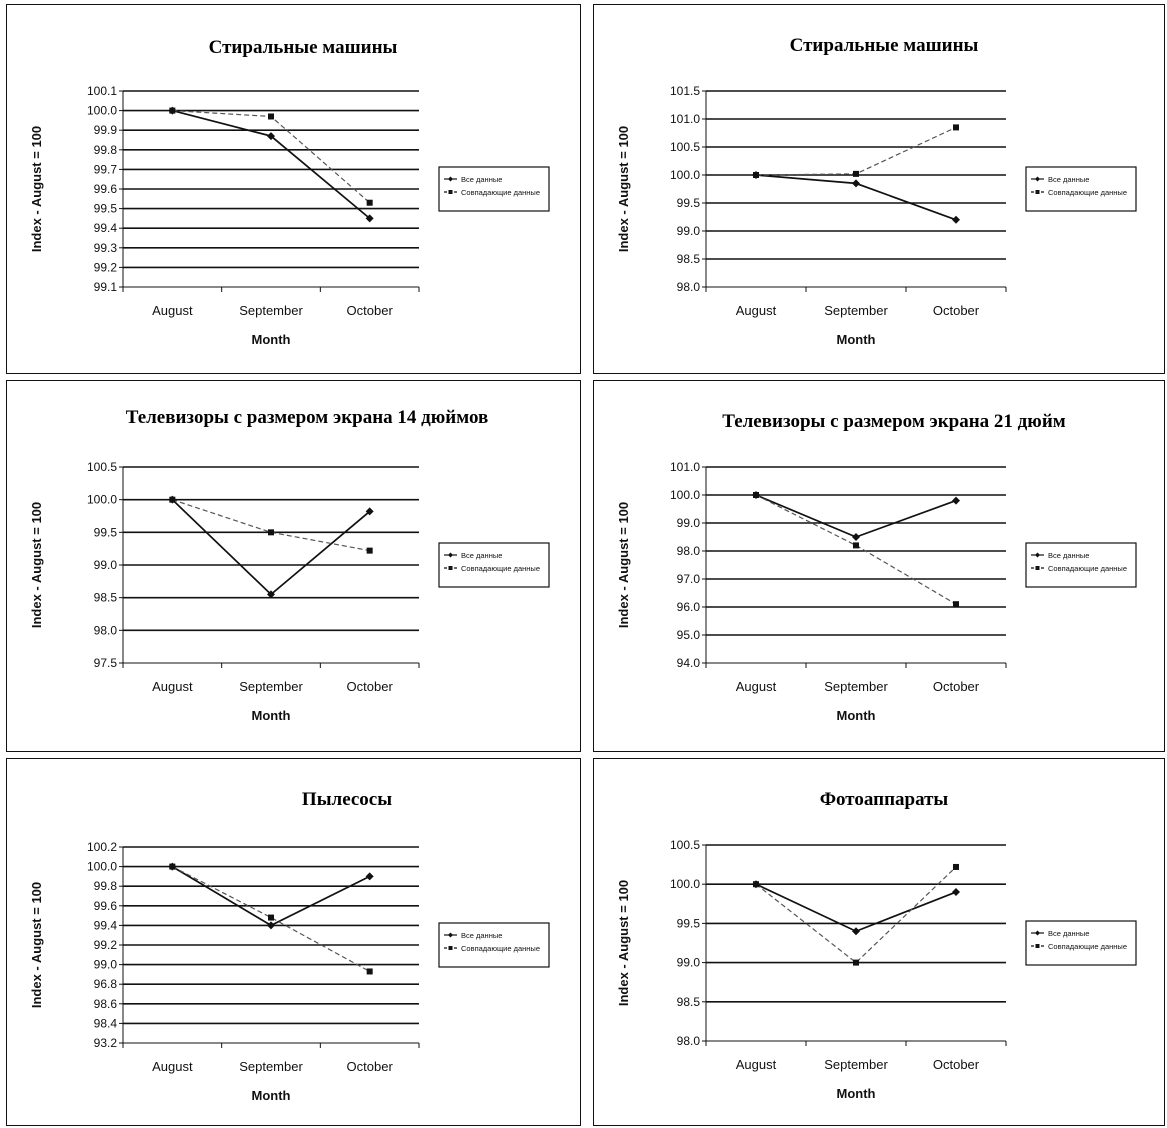 Image resolution: width=1167 pixels, height=1128 pixels. What do you see at coordinates (106, 663) in the screenshot?
I see `y-tick-label: 97.5` at bounding box center [106, 663].